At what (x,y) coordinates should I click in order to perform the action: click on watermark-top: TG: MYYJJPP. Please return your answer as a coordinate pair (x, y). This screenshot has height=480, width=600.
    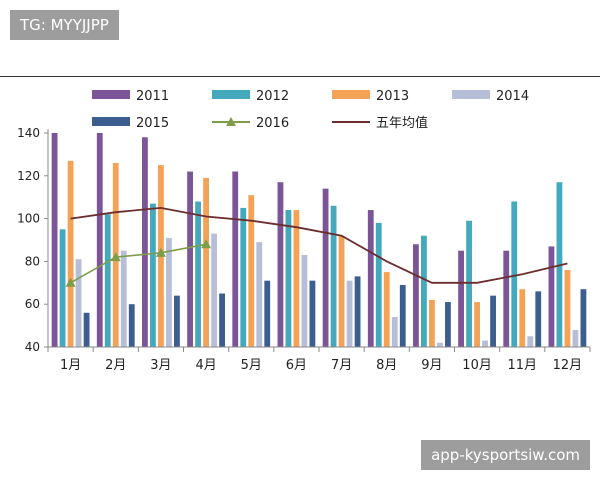
    Looking at the image, I should click on (64, 25).